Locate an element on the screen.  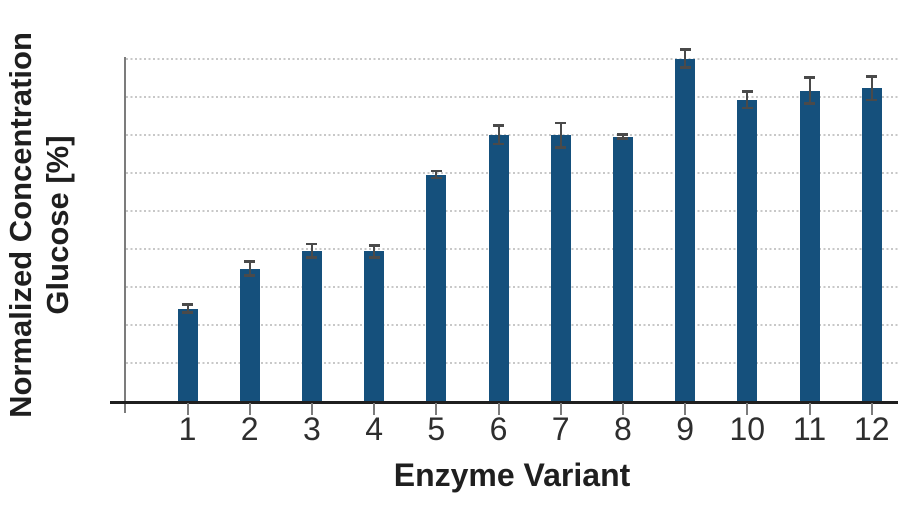
x-tick-label-3: 3 is located at coordinates (311, 429).